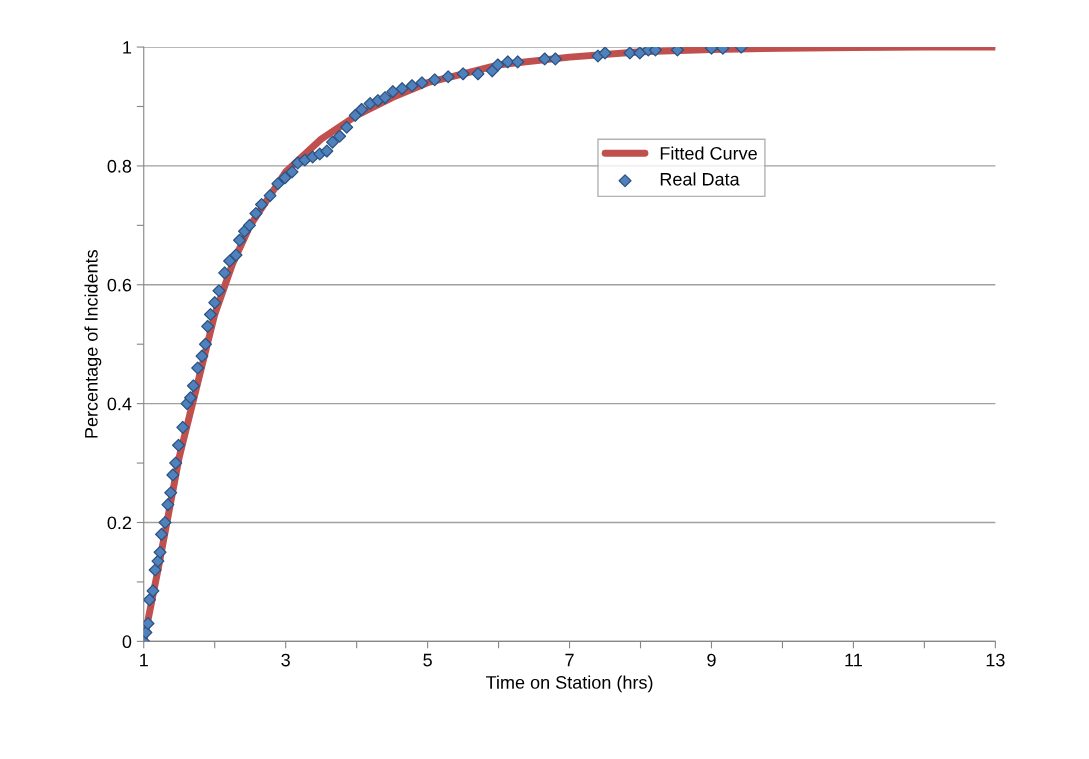 This screenshot has width=1089, height=759. I want to click on legend-label: Fitted Curve, so click(708, 153).